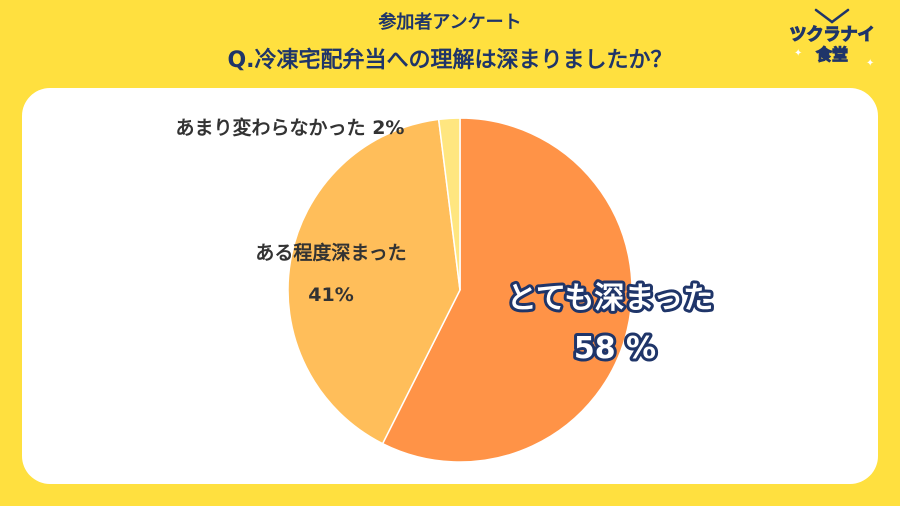  I want to click on slice-value-somewhat: 41%, so click(330, 295).